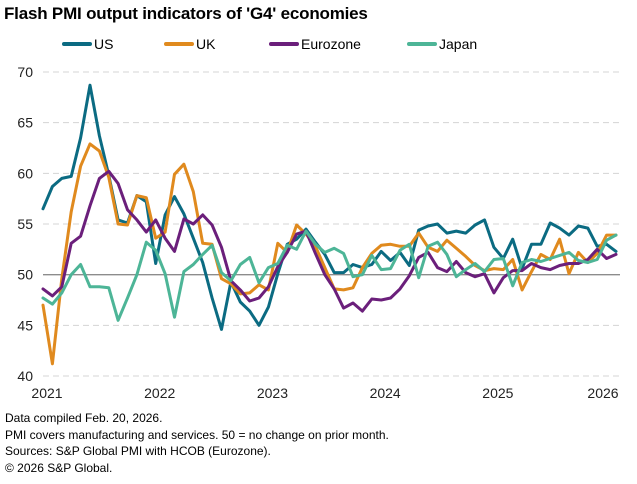 The image size is (637, 484). What do you see at coordinates (159, 393) in the screenshot?
I see `x-tick-label: 2022` at bounding box center [159, 393].